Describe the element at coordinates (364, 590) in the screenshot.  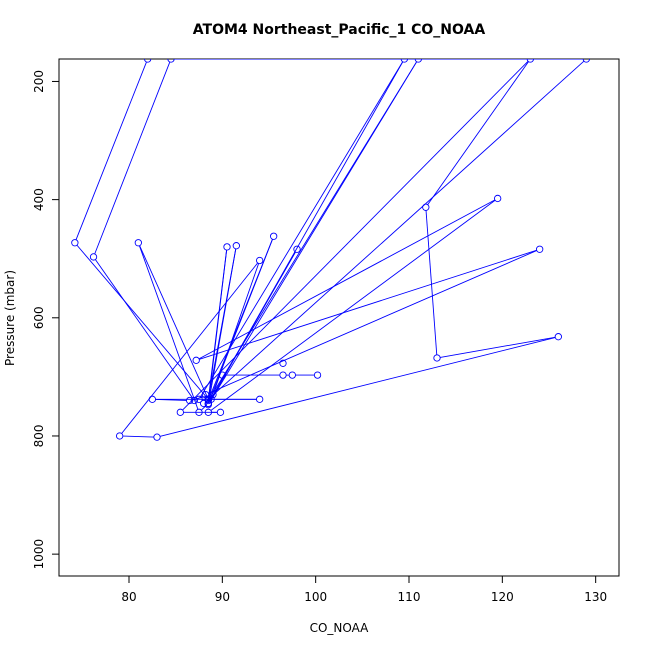
I see `x-axis: 80 90 100 110 120 130` at that location.